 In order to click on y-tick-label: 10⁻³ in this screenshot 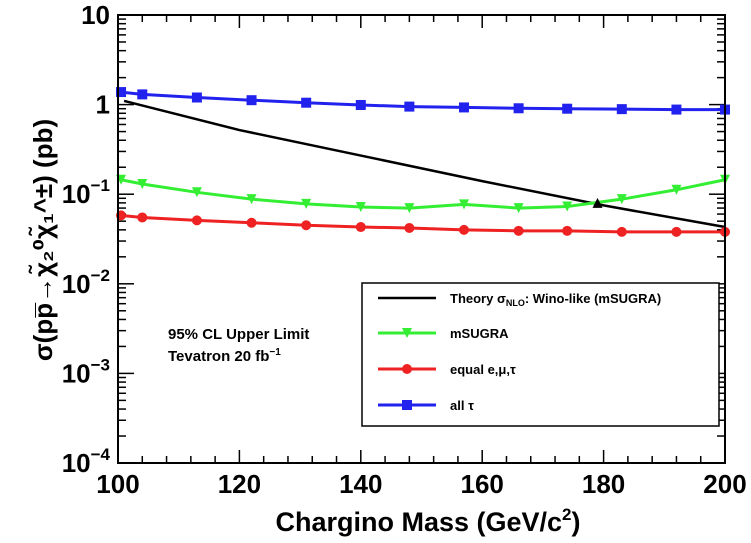, I will do `click(86, 371)`.